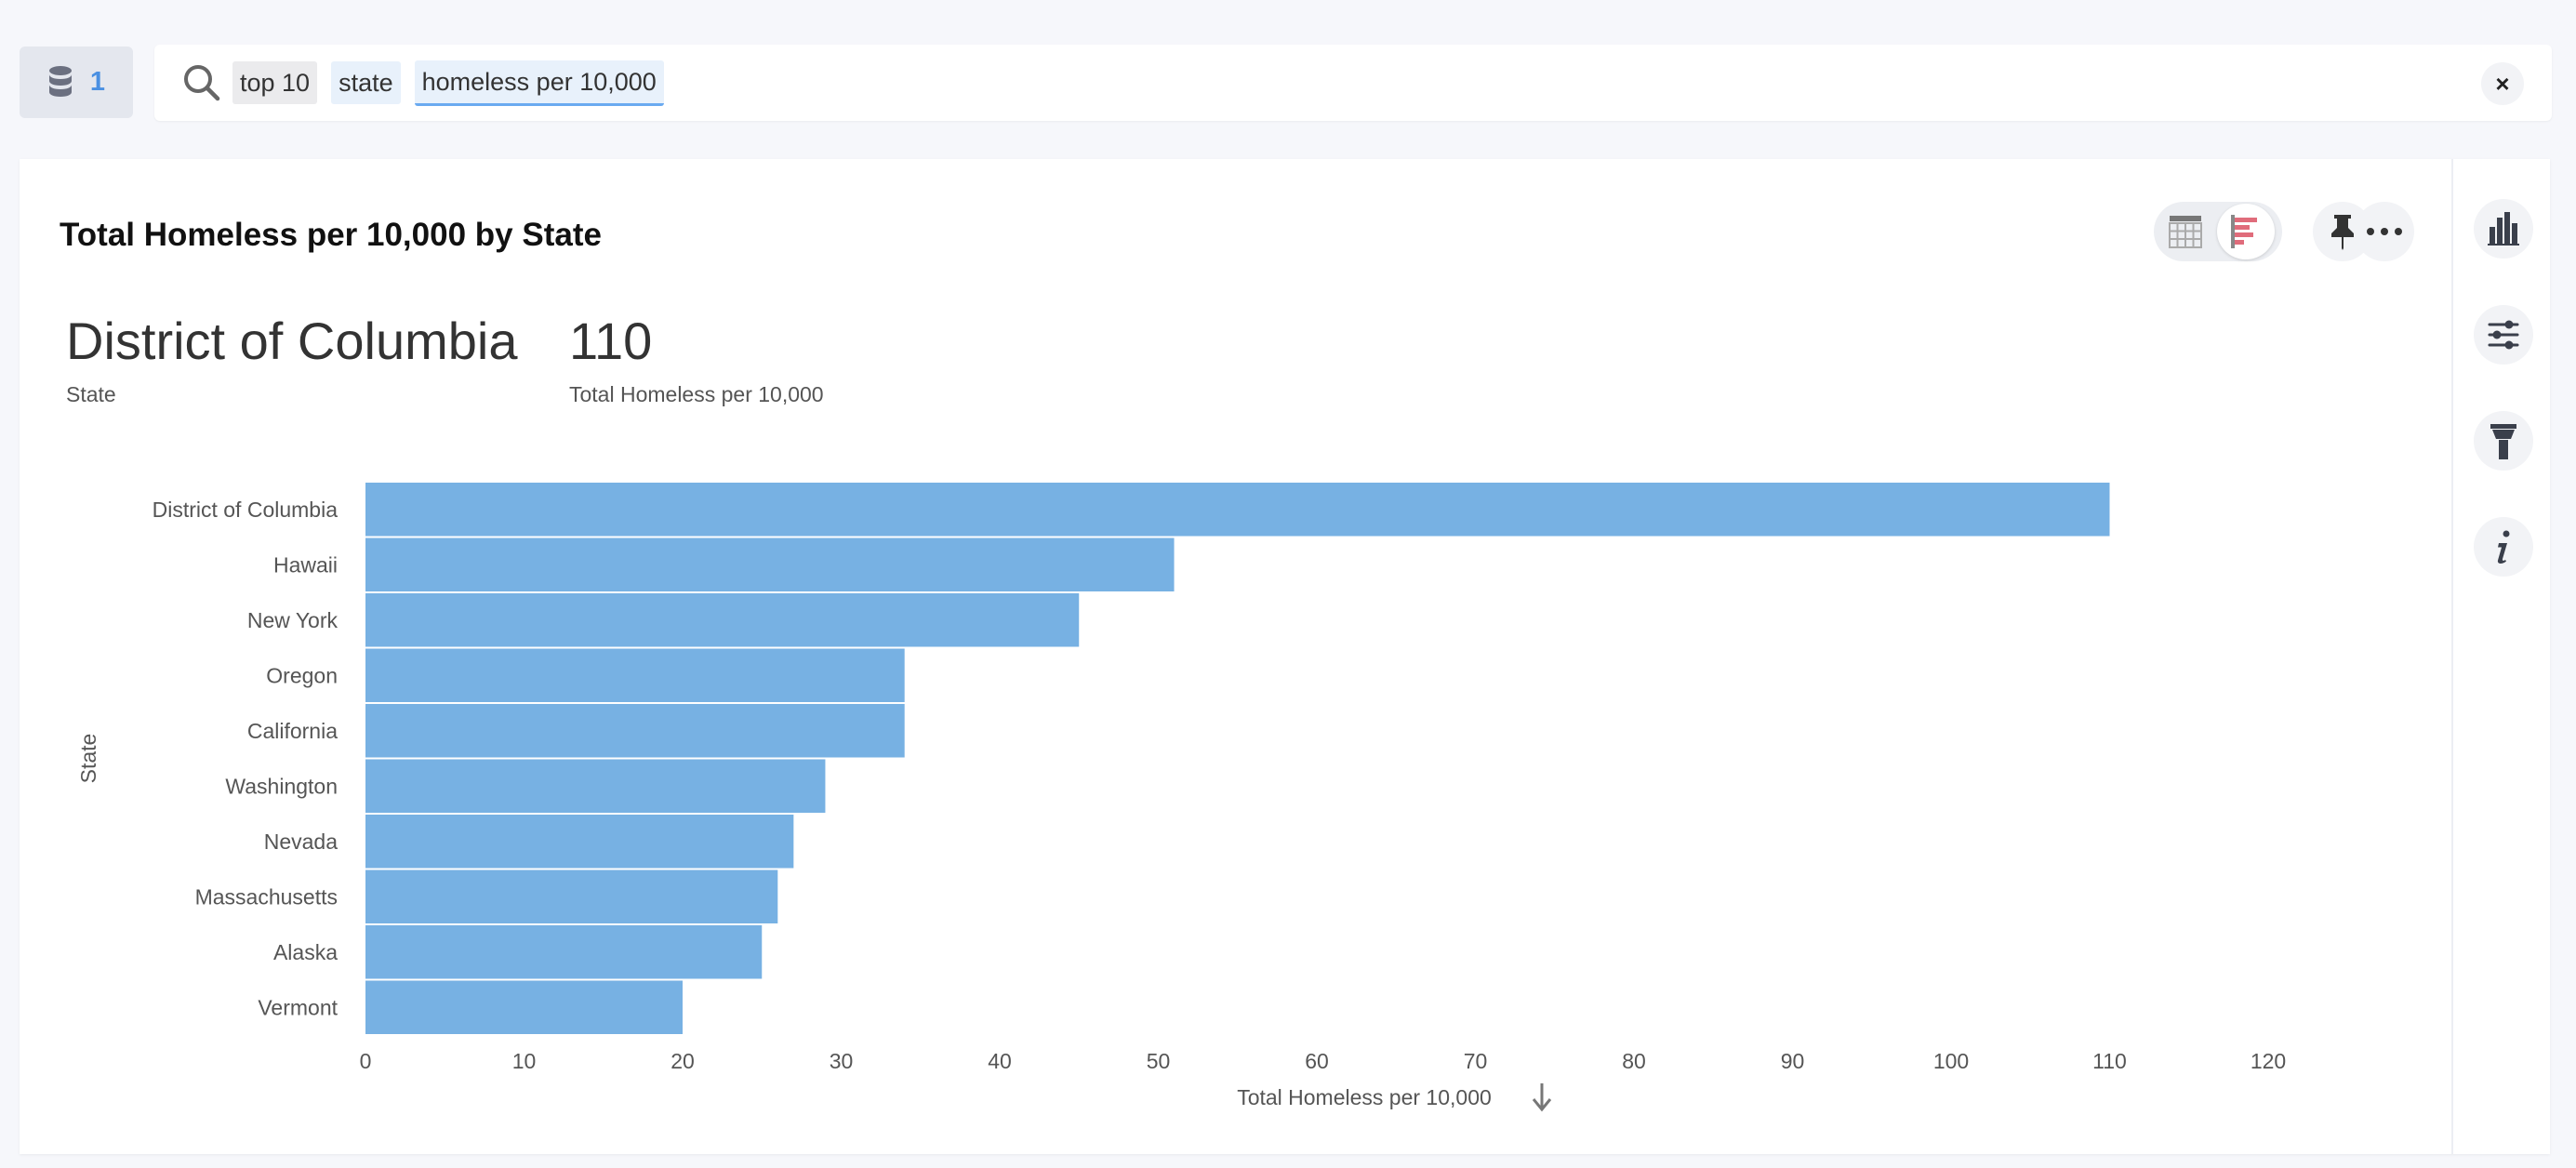 This screenshot has width=2576, height=1168. I want to click on configure-button, so click(2503, 335).